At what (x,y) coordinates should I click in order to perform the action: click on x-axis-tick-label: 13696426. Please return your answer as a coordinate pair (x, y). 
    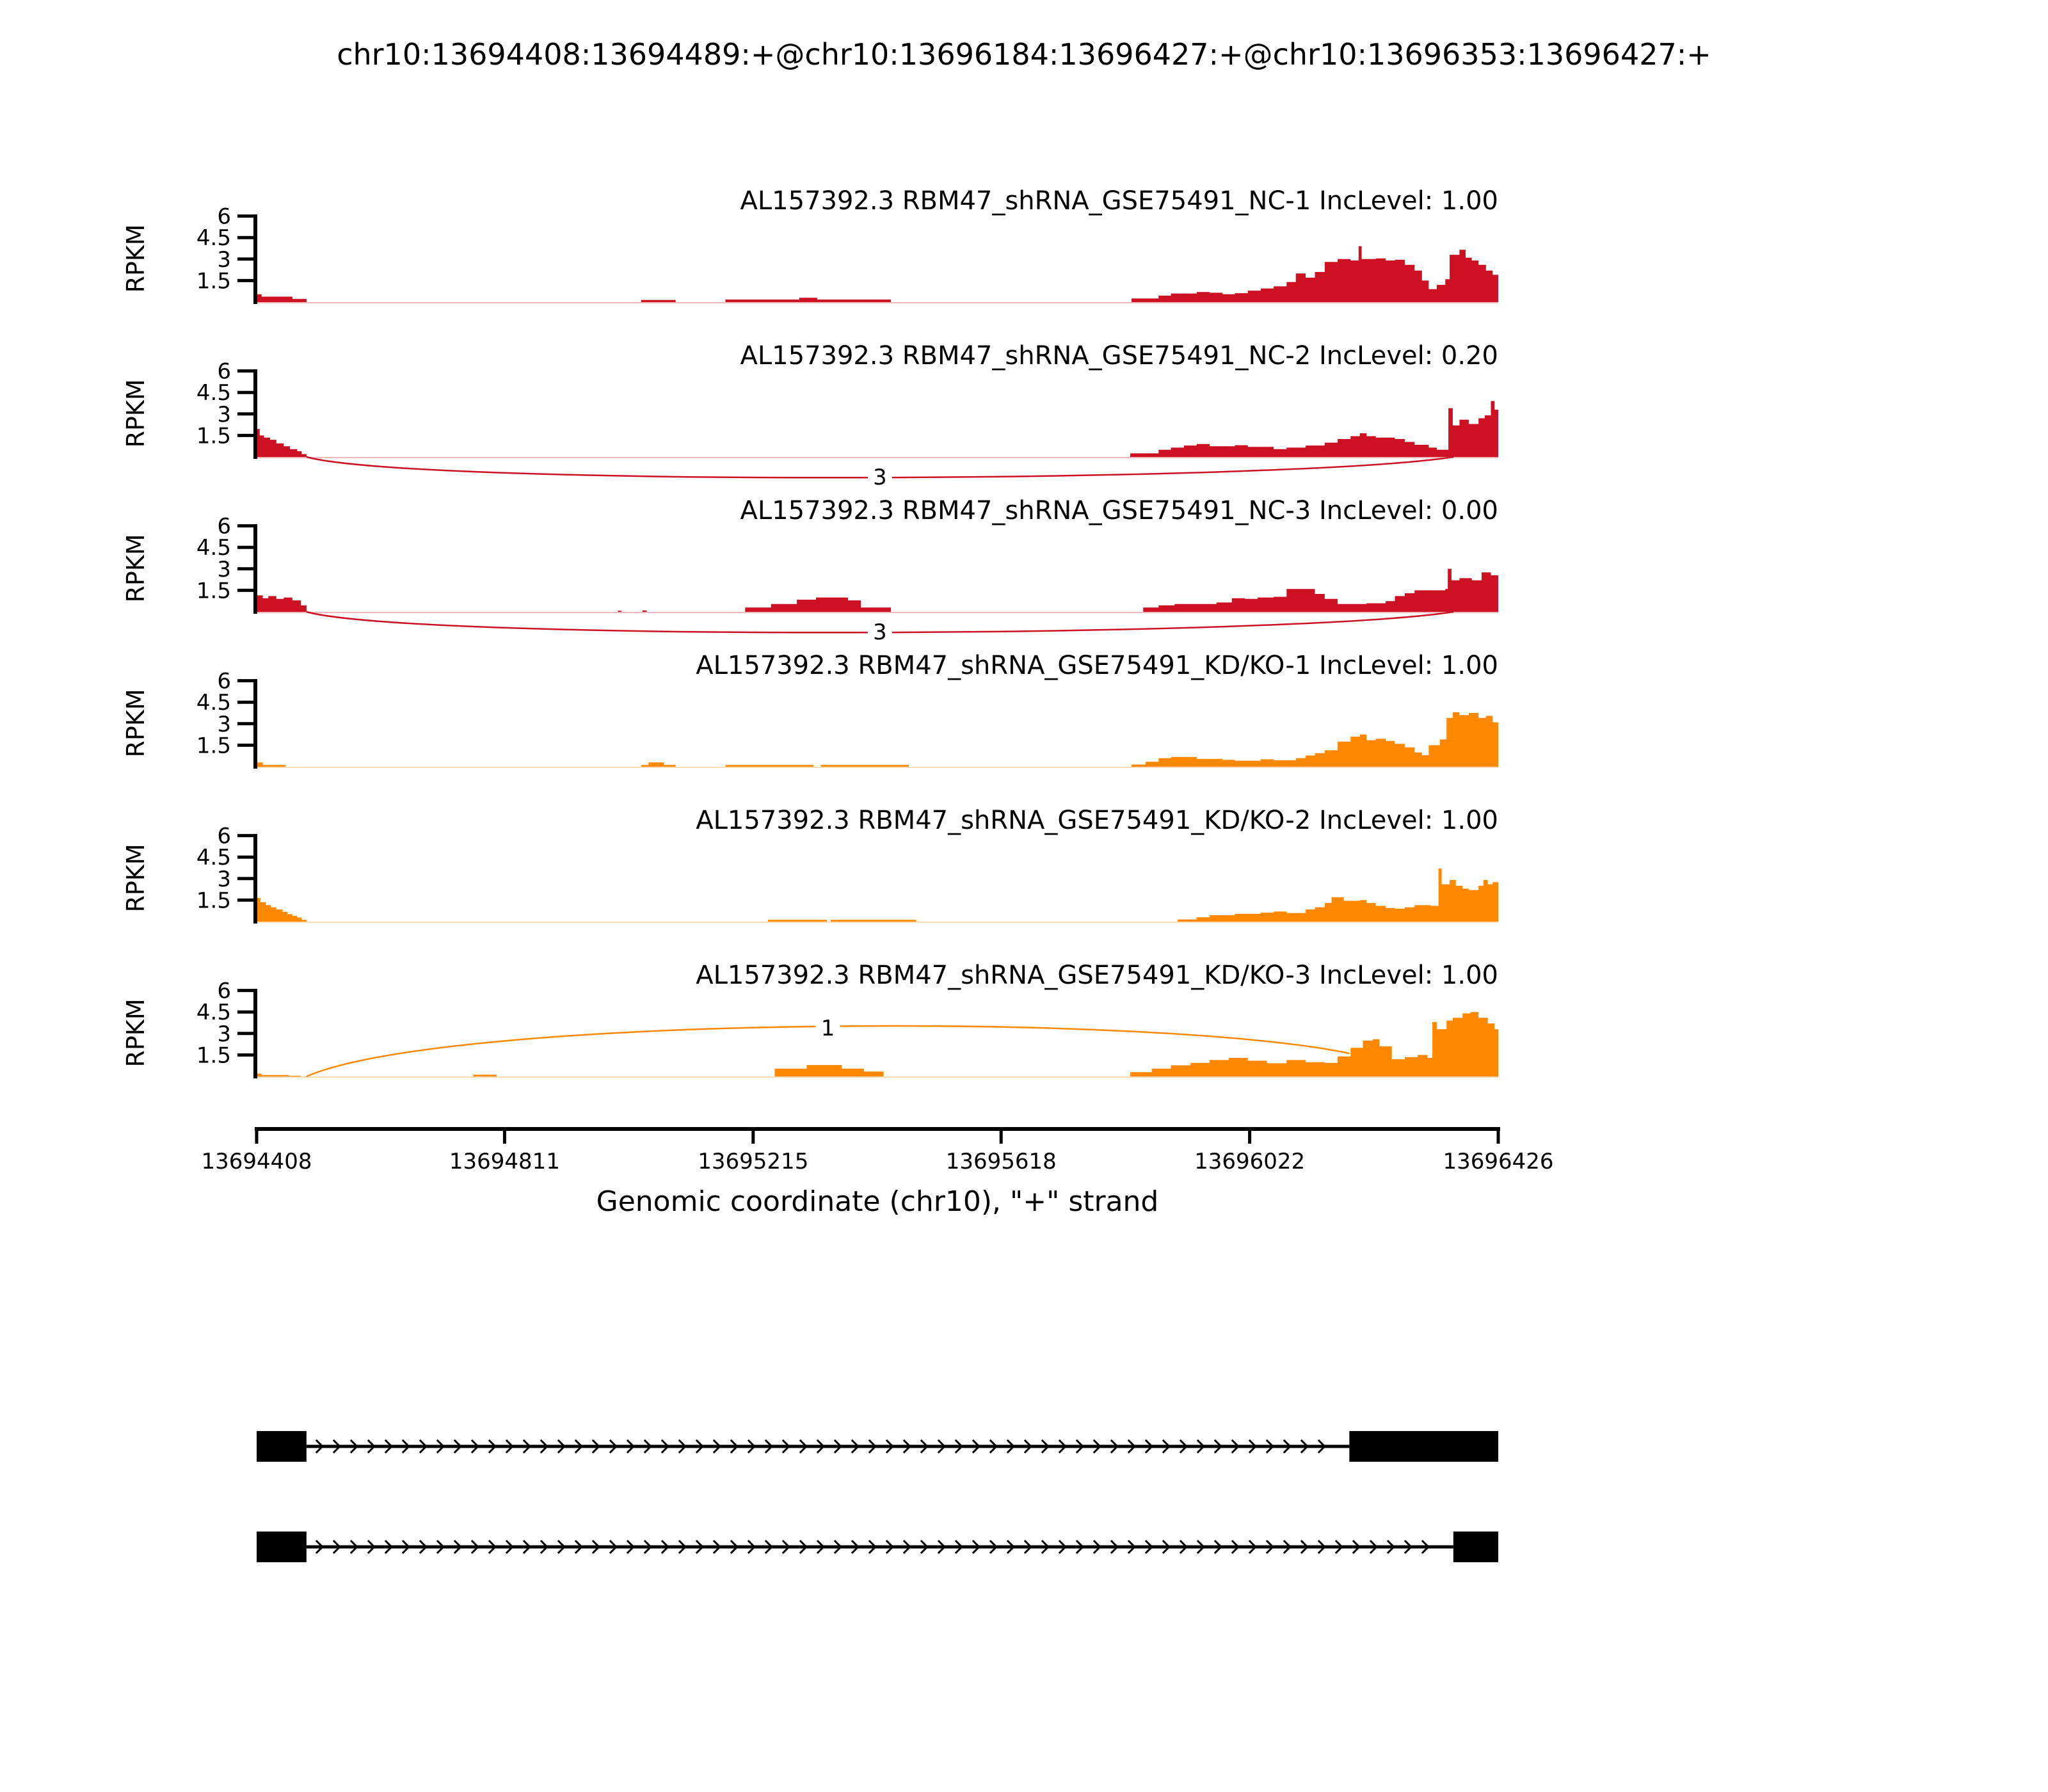
    Looking at the image, I should click on (1498, 1161).